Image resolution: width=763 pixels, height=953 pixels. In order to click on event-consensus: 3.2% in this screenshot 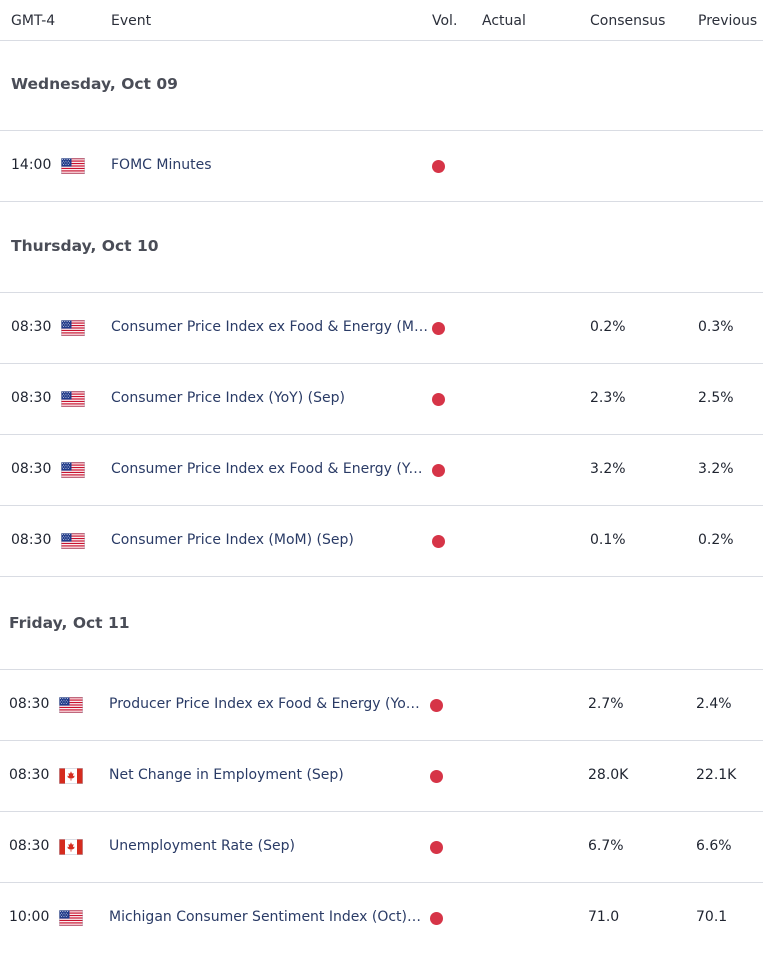, I will do `click(608, 469)`.